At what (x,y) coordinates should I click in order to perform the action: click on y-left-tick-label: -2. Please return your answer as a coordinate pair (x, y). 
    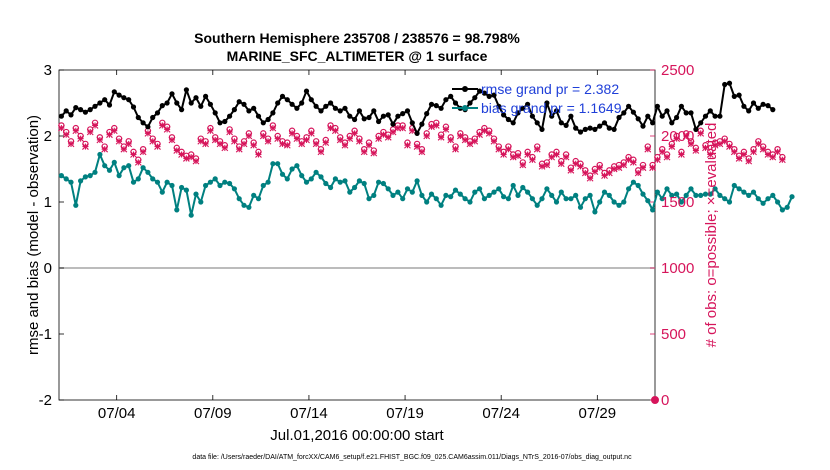
    Looking at the image, I should click on (45, 400).